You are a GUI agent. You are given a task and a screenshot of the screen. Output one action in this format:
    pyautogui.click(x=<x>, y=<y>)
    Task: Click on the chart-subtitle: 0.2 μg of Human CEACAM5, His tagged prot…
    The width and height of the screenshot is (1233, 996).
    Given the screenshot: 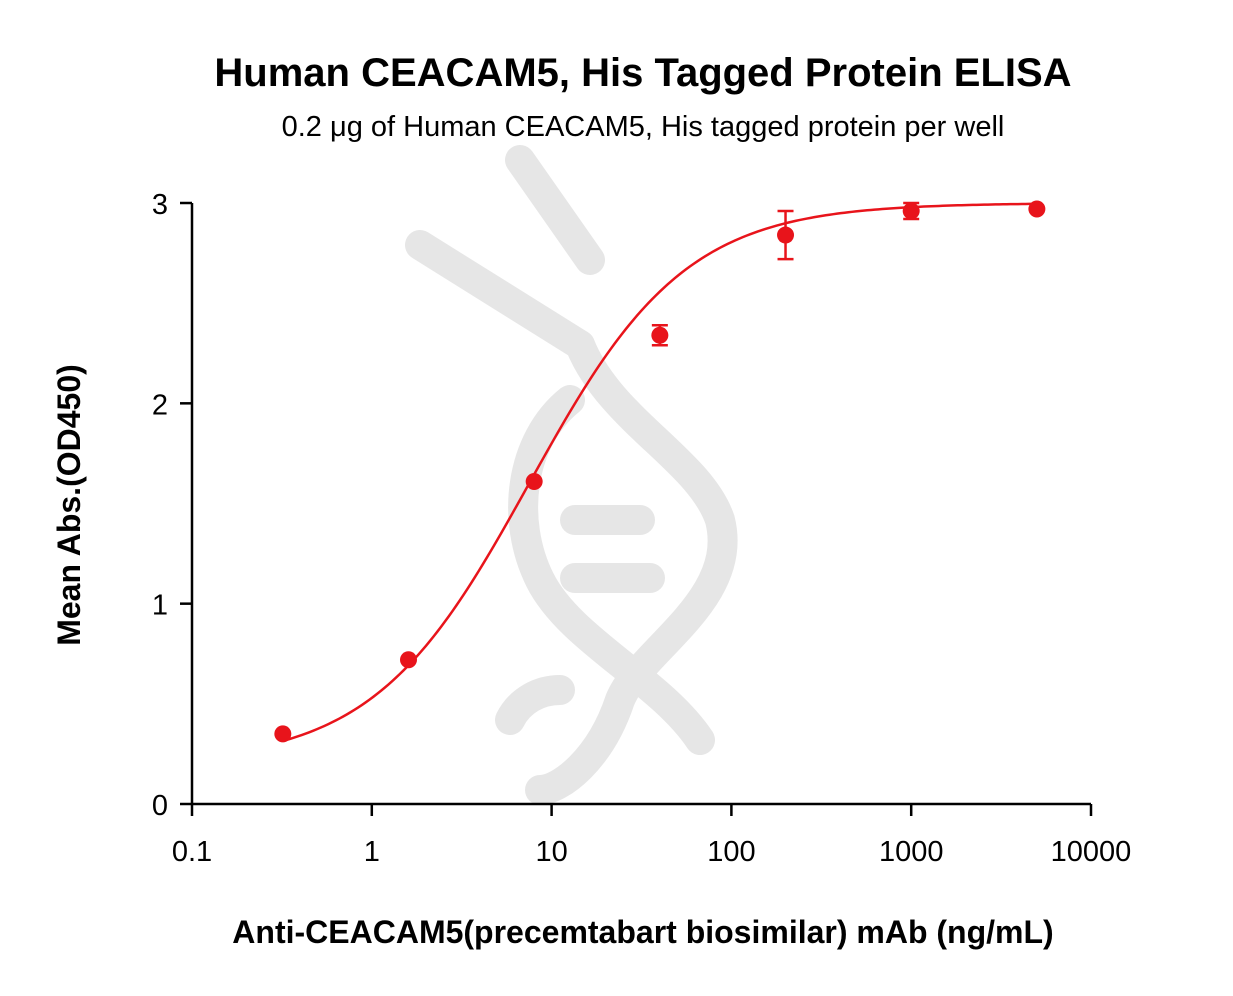 What is the action you would take?
    pyautogui.click(x=643, y=127)
    